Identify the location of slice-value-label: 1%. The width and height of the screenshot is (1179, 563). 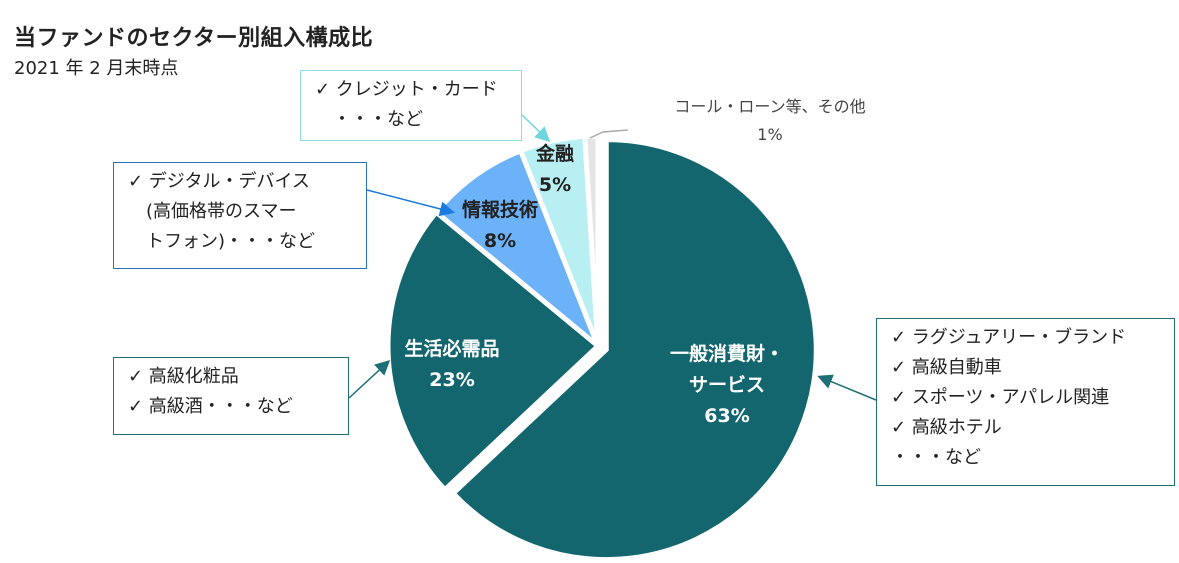
(769, 134).